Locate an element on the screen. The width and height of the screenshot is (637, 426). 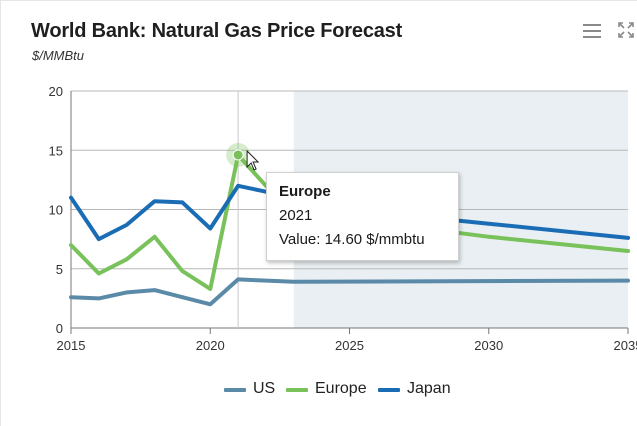
data-tooltip: Europe 2021 Value: 14.60 $/mmbtu is located at coordinates (362, 216).